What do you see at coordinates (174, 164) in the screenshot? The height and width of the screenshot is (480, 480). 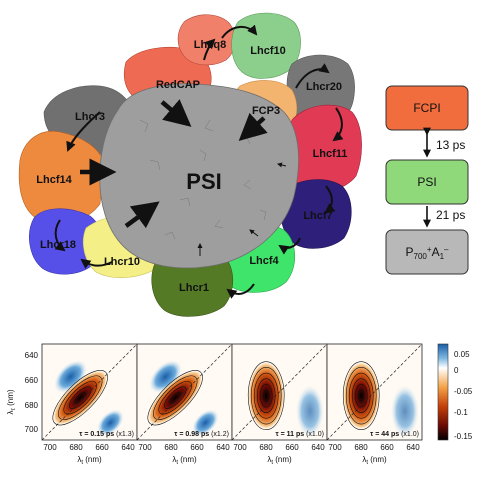 I see `energy-arrows` at bounding box center [174, 164].